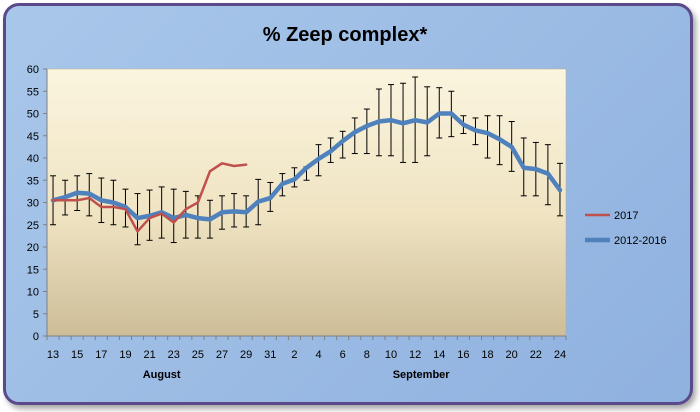 This screenshot has height=412, width=700. What do you see at coordinates (53, 355) in the screenshot?
I see `x-tick-label: 13` at bounding box center [53, 355].